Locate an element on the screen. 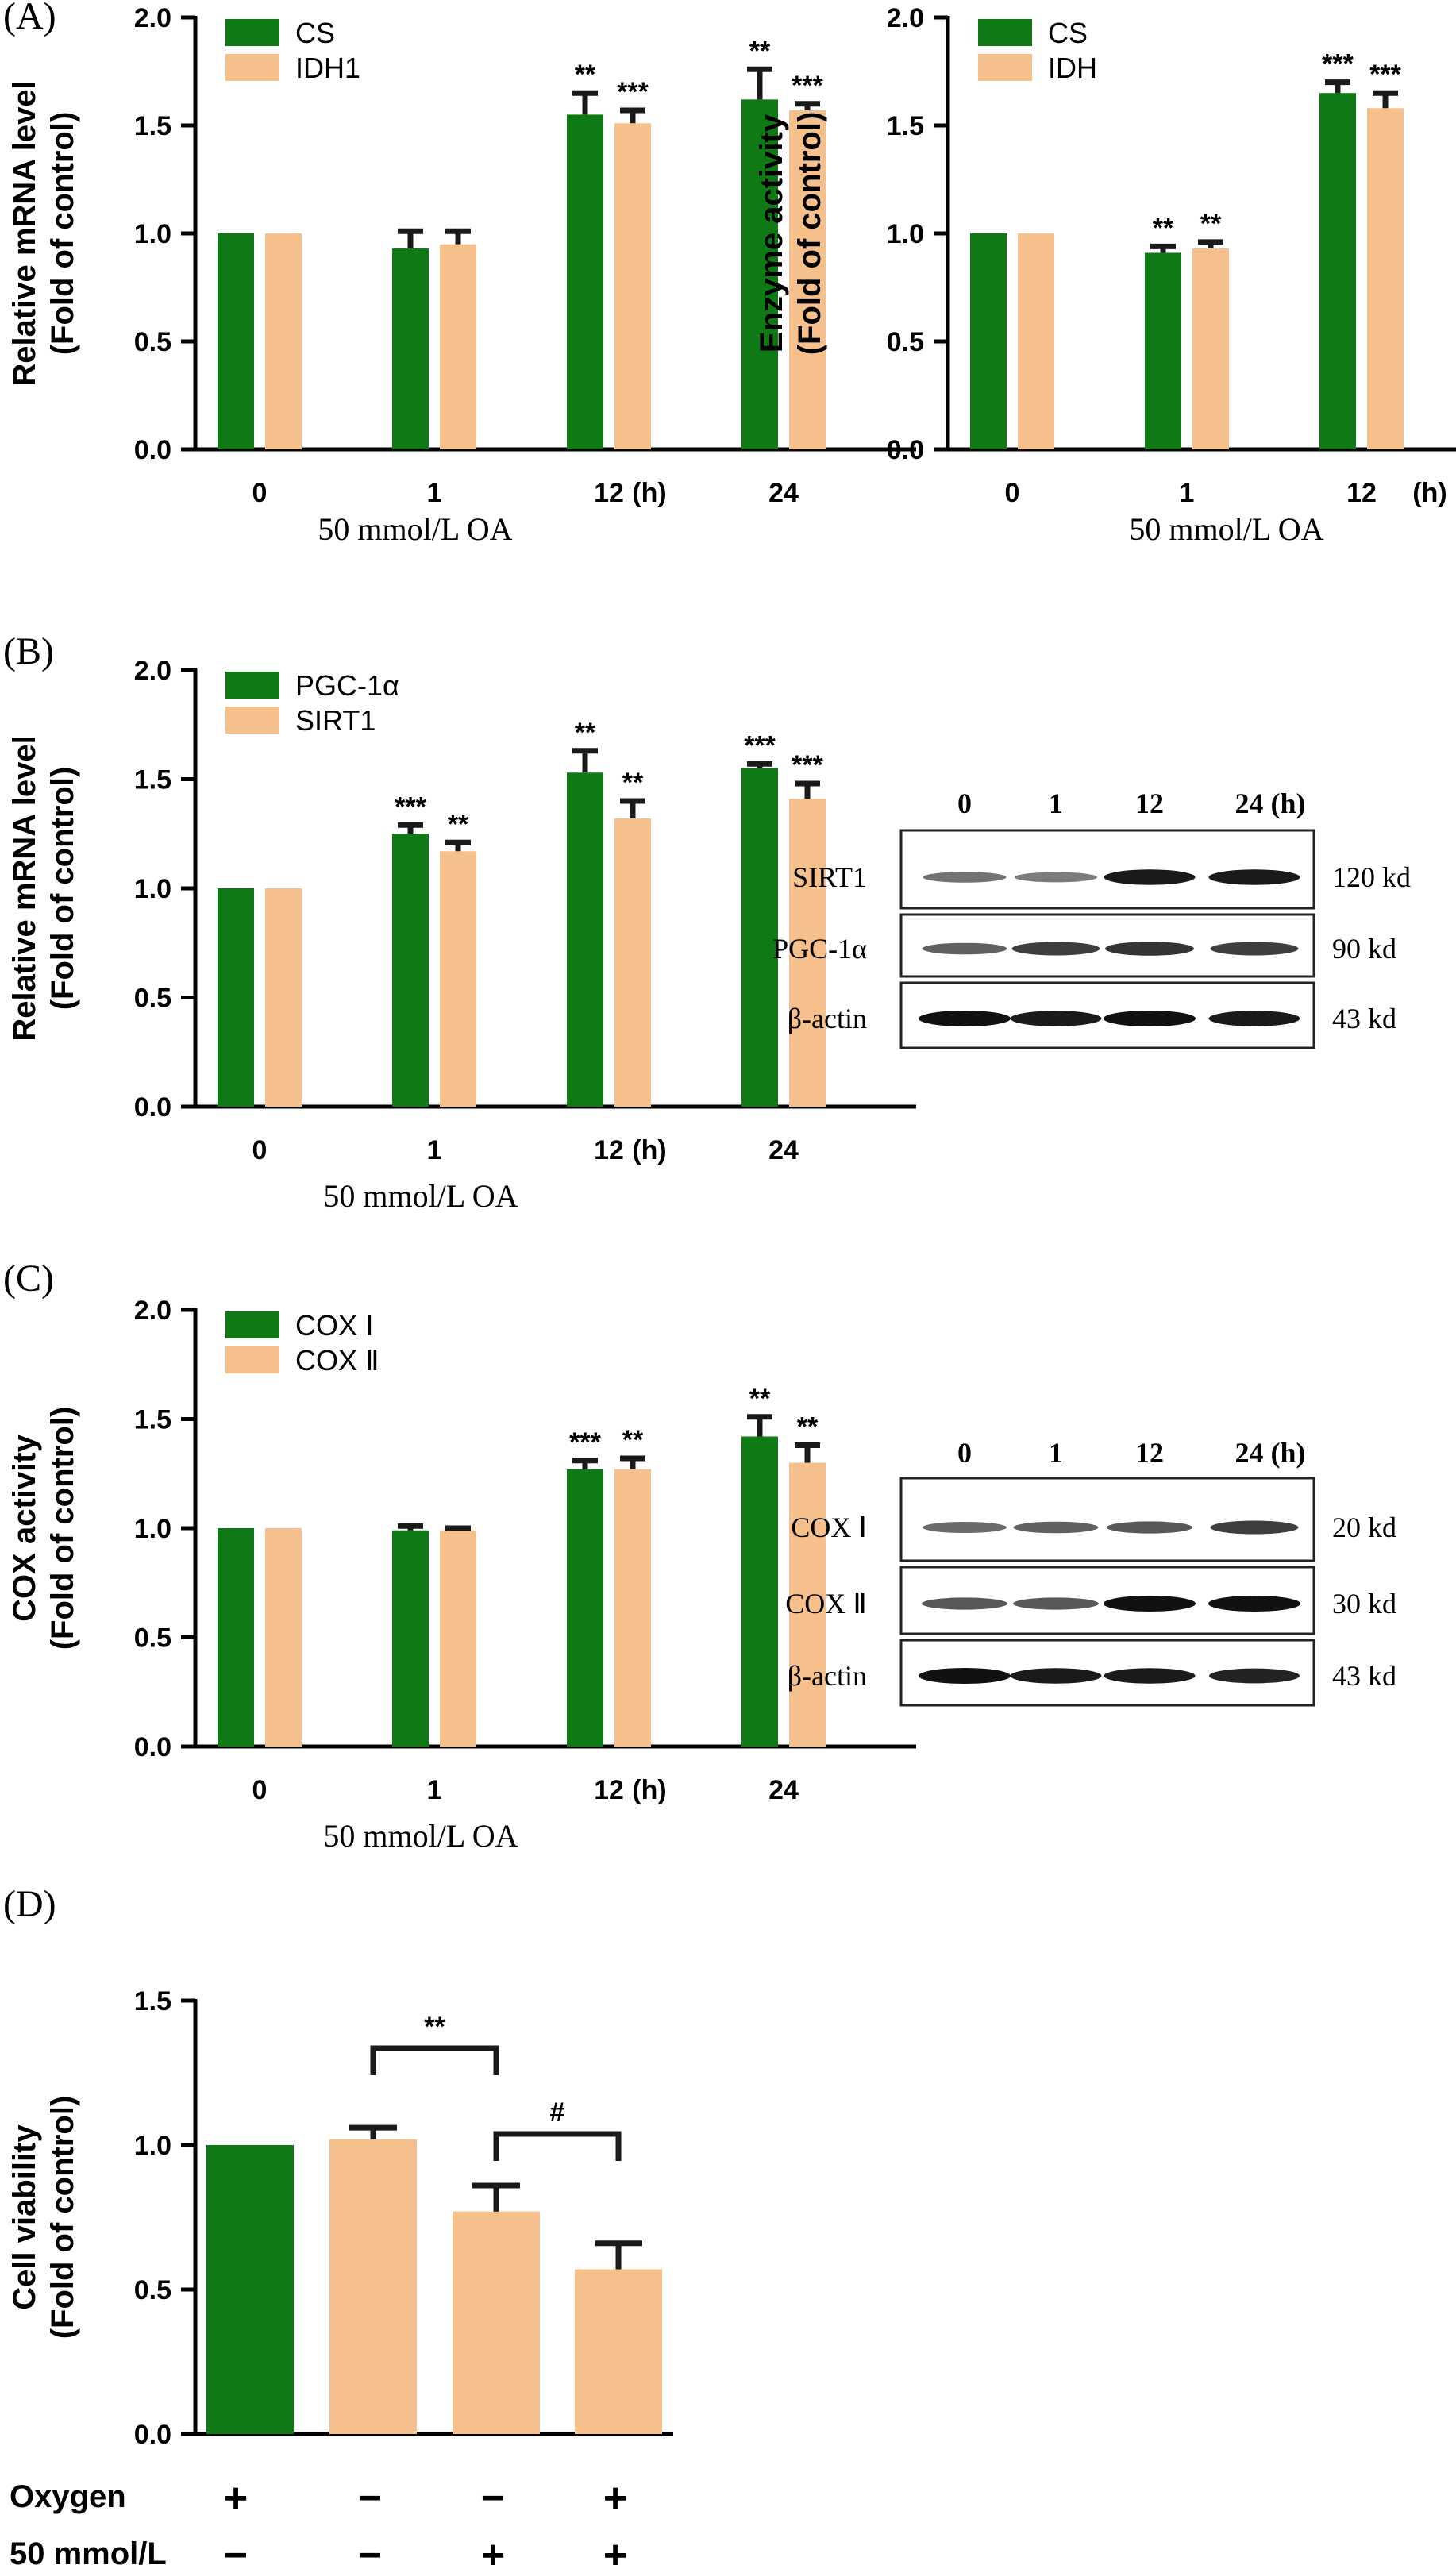 This screenshot has width=1456, height=2565. bracket-label: ** is located at coordinates (434, 2027).